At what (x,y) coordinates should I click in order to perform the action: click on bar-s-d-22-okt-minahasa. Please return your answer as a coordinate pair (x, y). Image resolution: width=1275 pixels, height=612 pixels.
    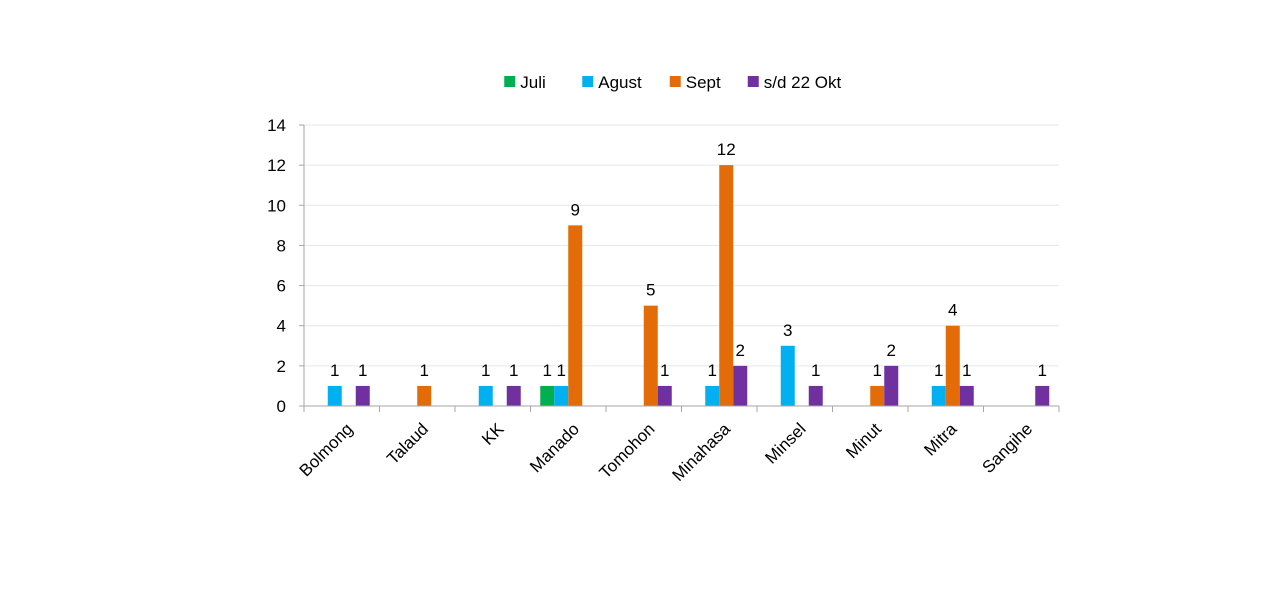
    Looking at the image, I should click on (740, 385).